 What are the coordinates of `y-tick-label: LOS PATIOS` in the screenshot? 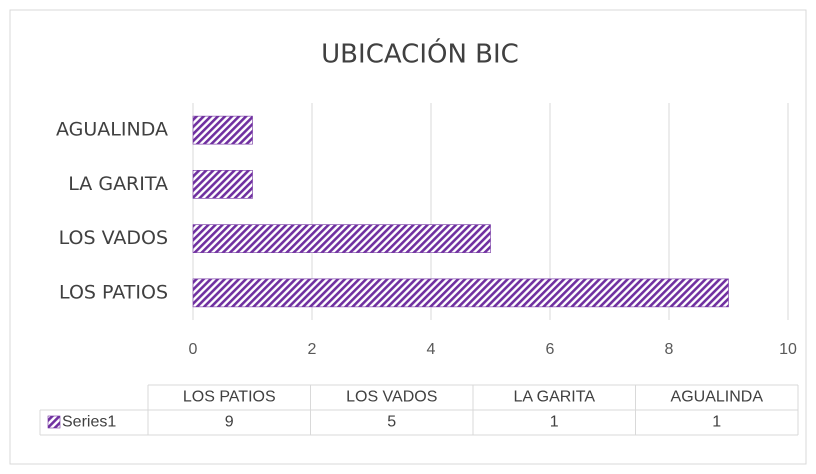 It's located at (113, 292).